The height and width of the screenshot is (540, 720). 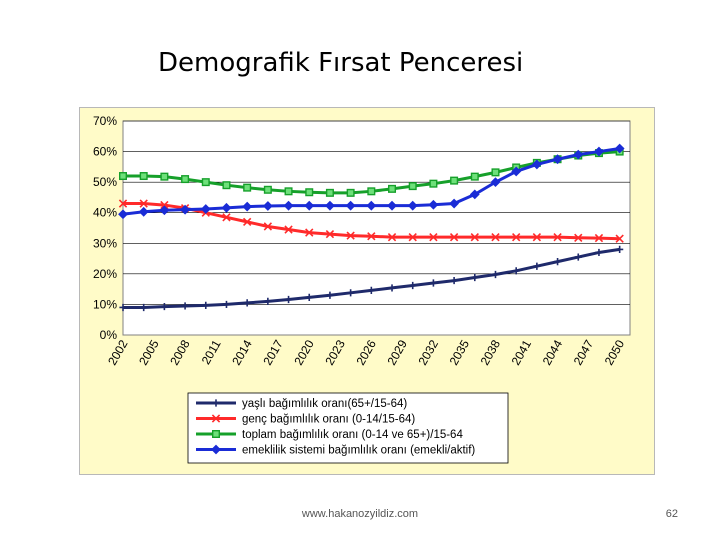 I want to click on footer-url: www.hakanozyildiz.com, so click(x=360, y=514).